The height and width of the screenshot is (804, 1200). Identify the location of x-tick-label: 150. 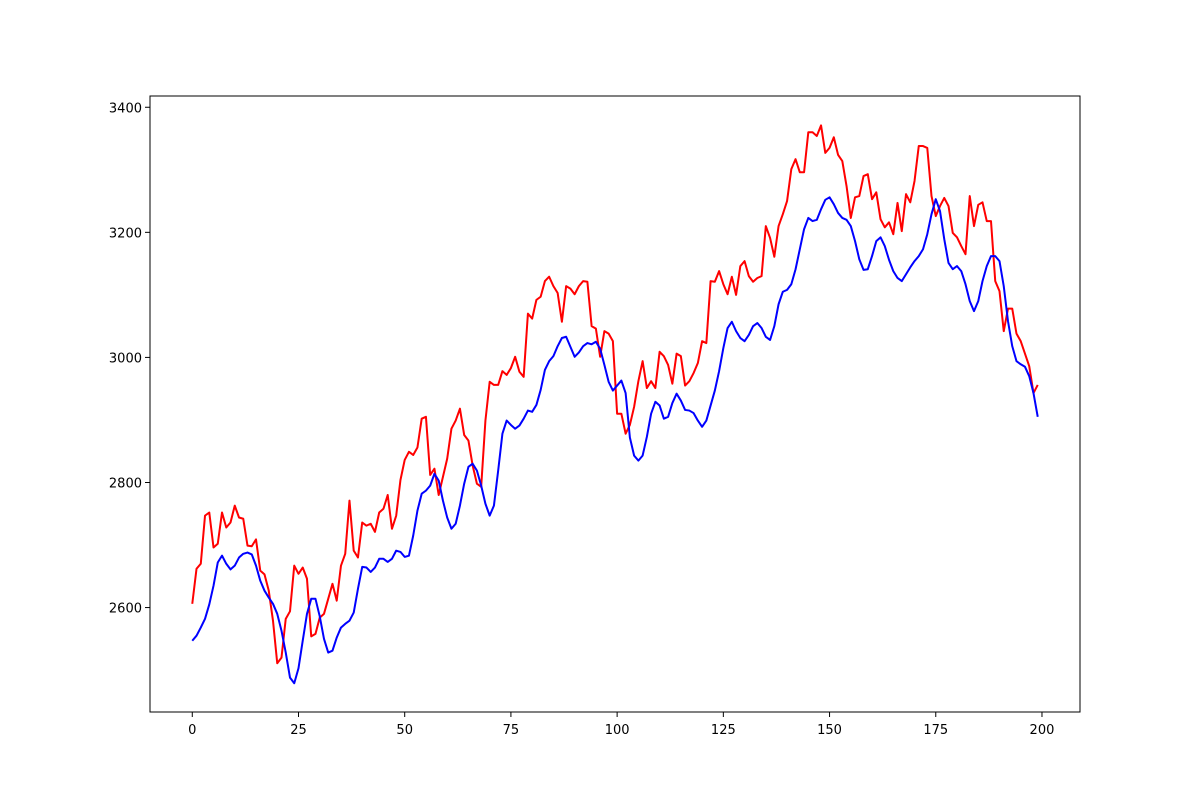
(829, 730).